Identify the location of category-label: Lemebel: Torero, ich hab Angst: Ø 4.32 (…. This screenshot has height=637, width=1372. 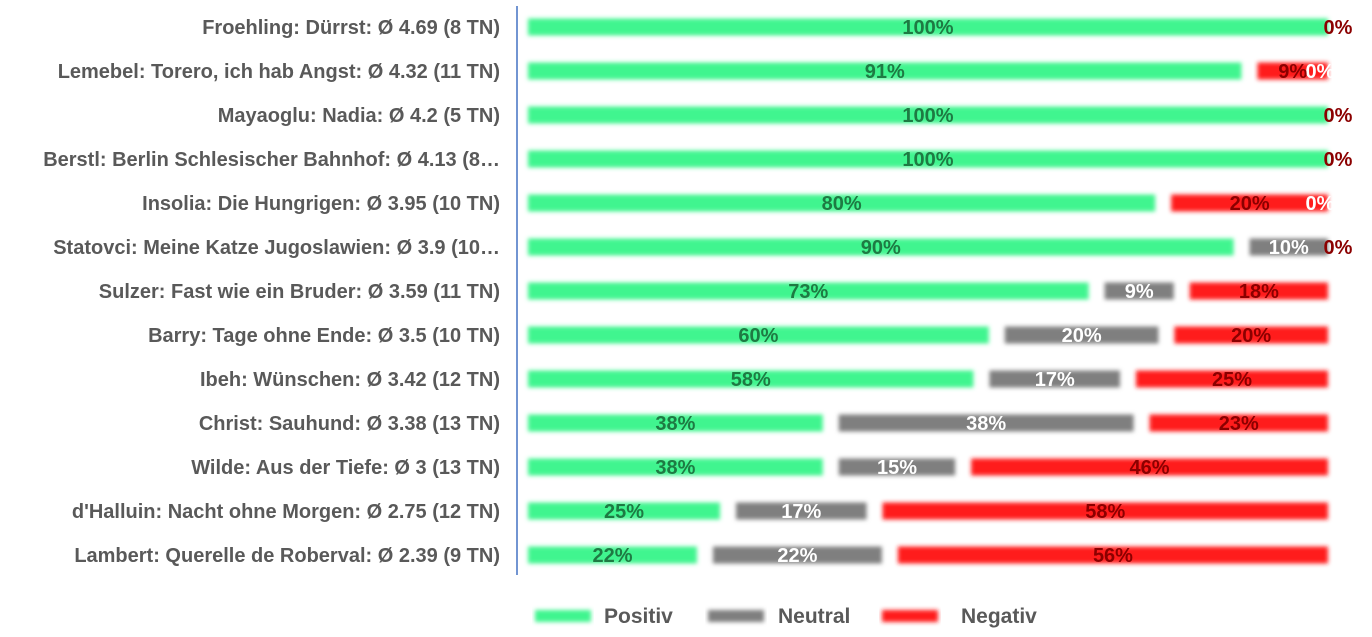
(279, 72).